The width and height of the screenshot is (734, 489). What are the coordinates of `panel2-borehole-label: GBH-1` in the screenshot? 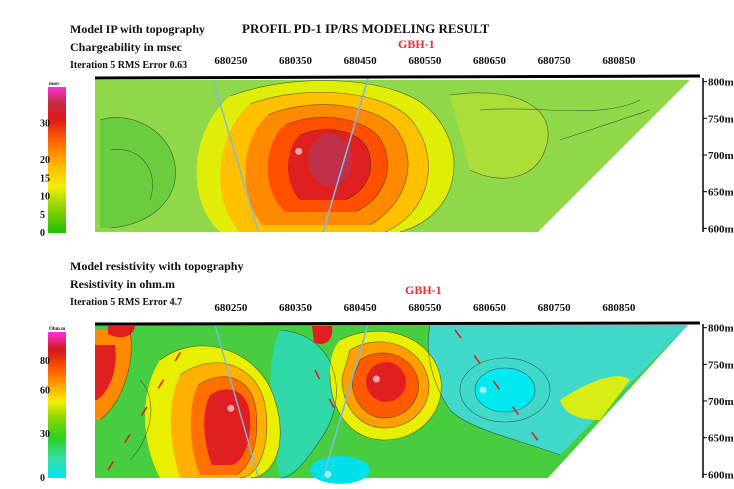 It's located at (423, 290).